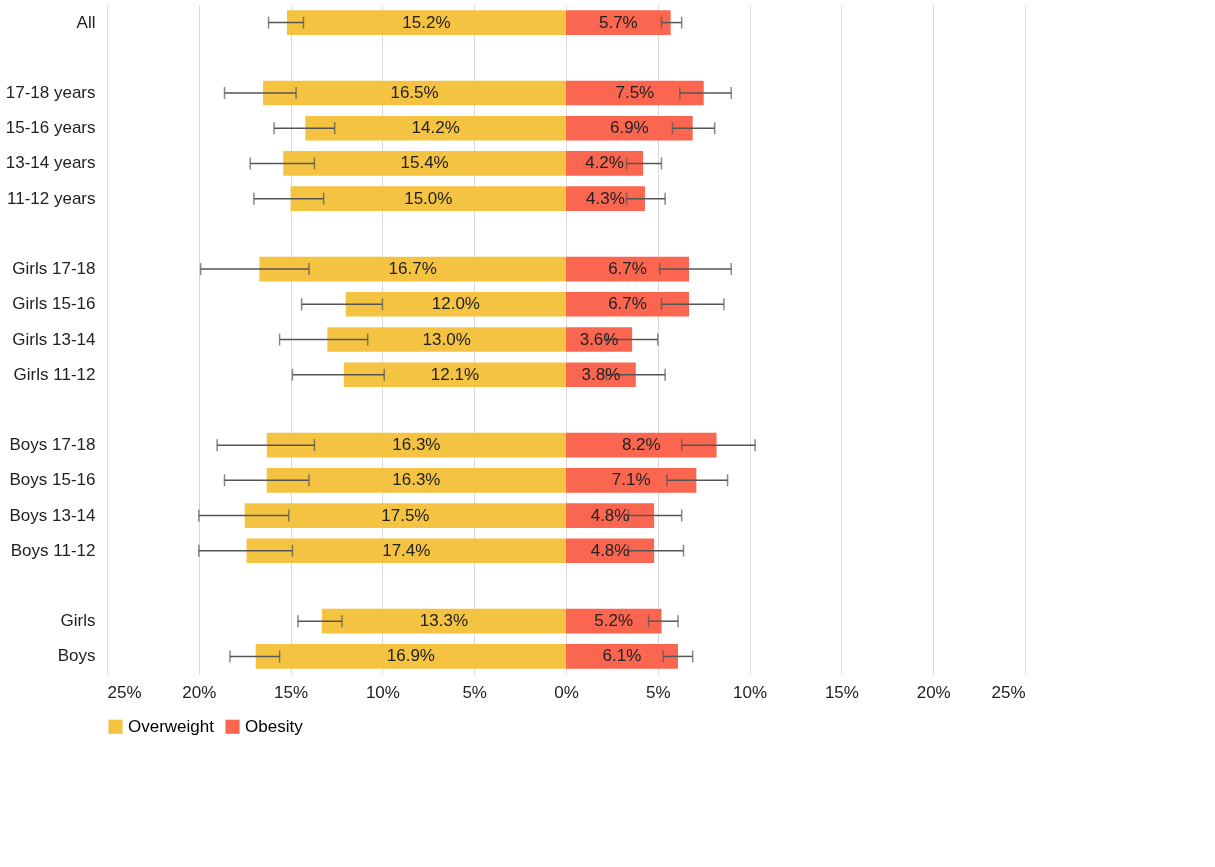 The image size is (1215, 867). Describe the element at coordinates (274, 726) in the screenshot. I see `legend-label: Obesity` at that location.